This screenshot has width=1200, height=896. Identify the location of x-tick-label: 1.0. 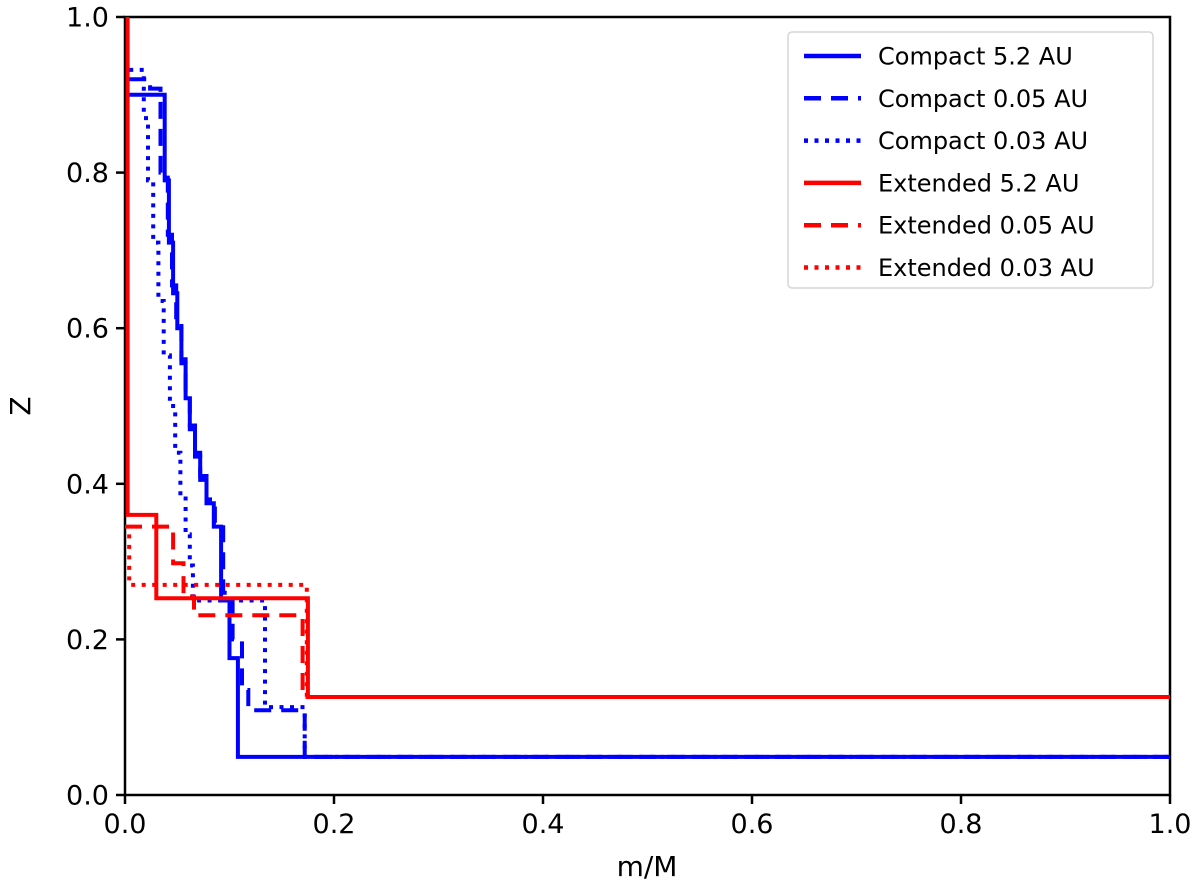
(1170, 824).